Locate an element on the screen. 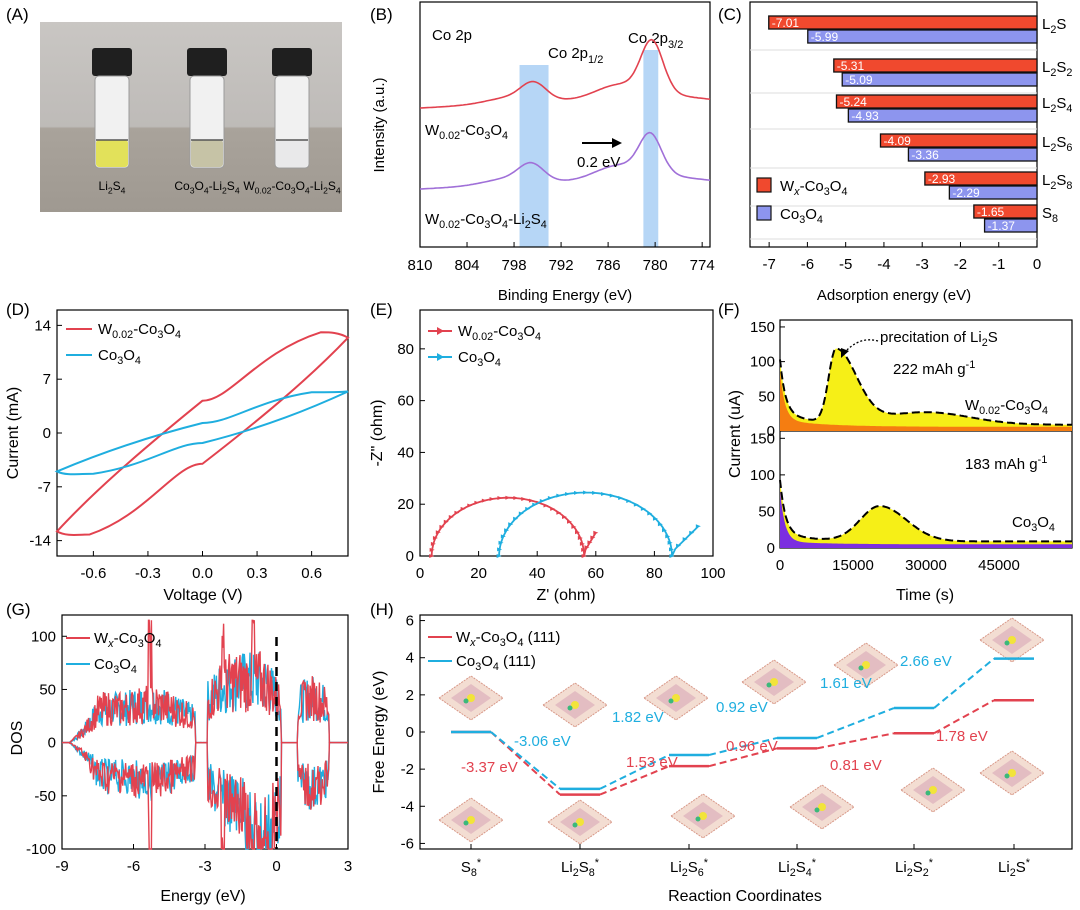 Image resolution: width=1080 pixels, height=910 pixels. tick-label: -3 is located at coordinates (922, 264).